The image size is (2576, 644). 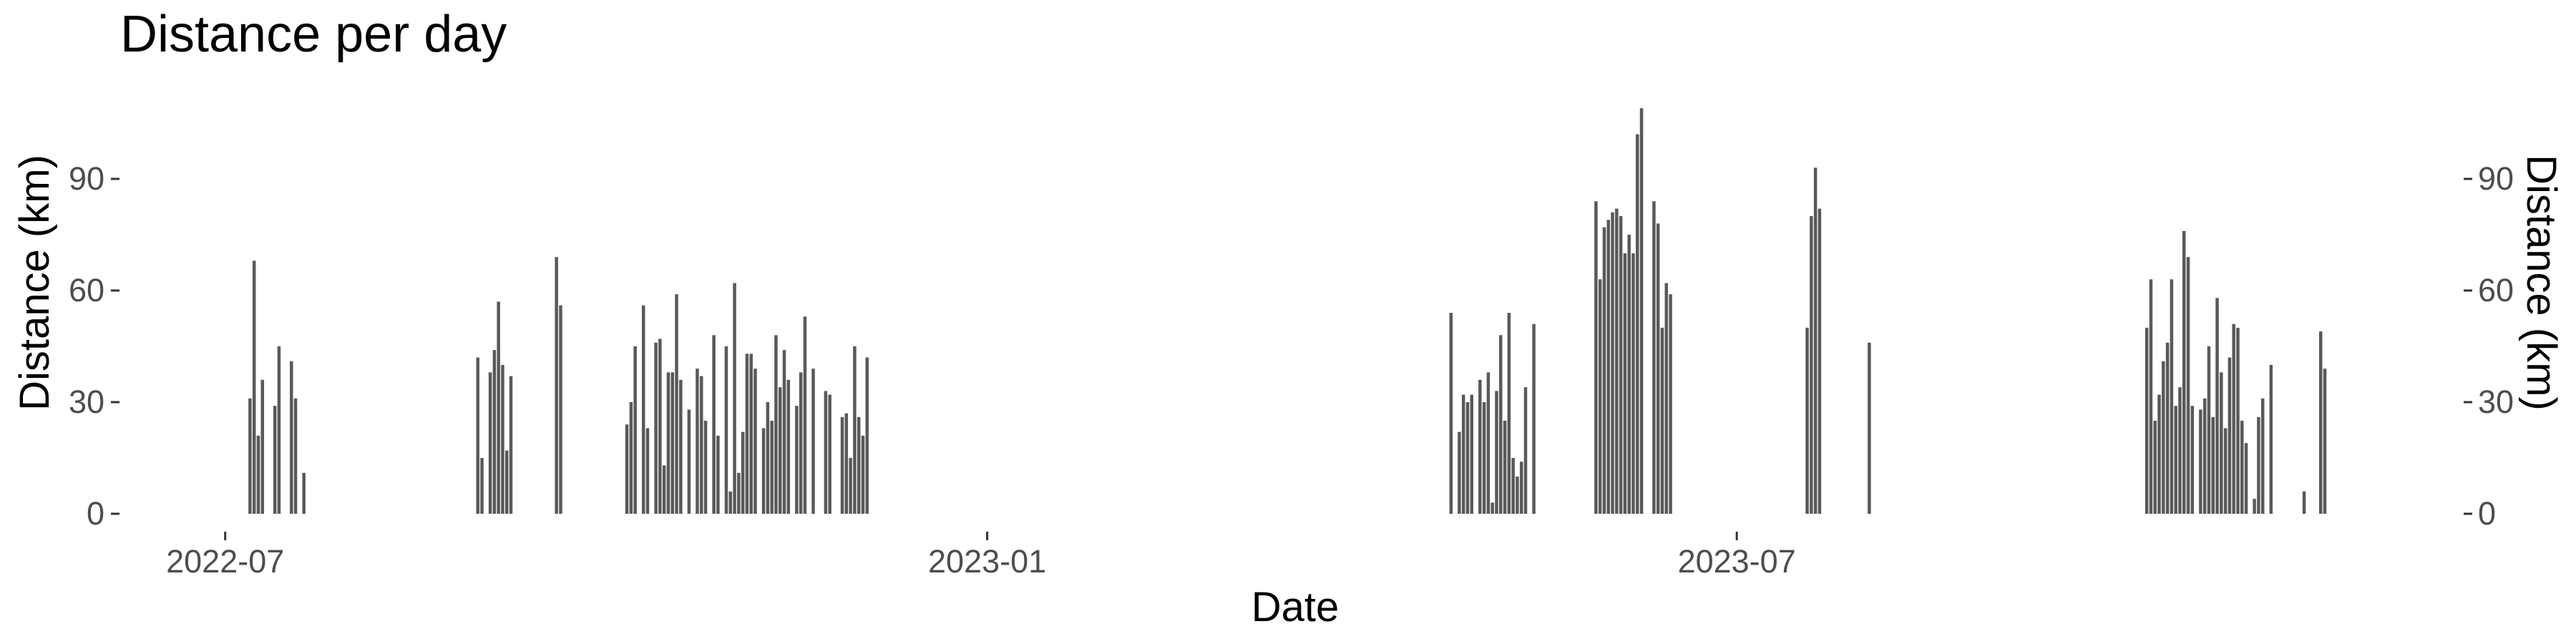 What do you see at coordinates (313, 34) in the screenshot?
I see `chart-title: Distance per day` at bounding box center [313, 34].